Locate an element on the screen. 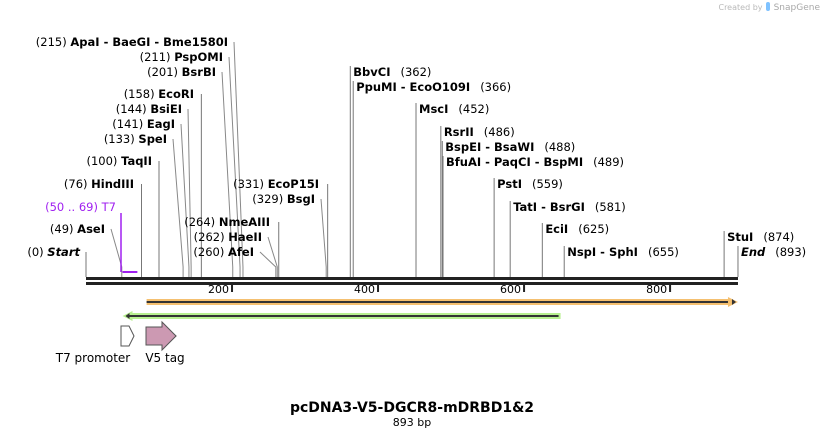  site-label: StuI (874) is located at coordinates (760, 237).